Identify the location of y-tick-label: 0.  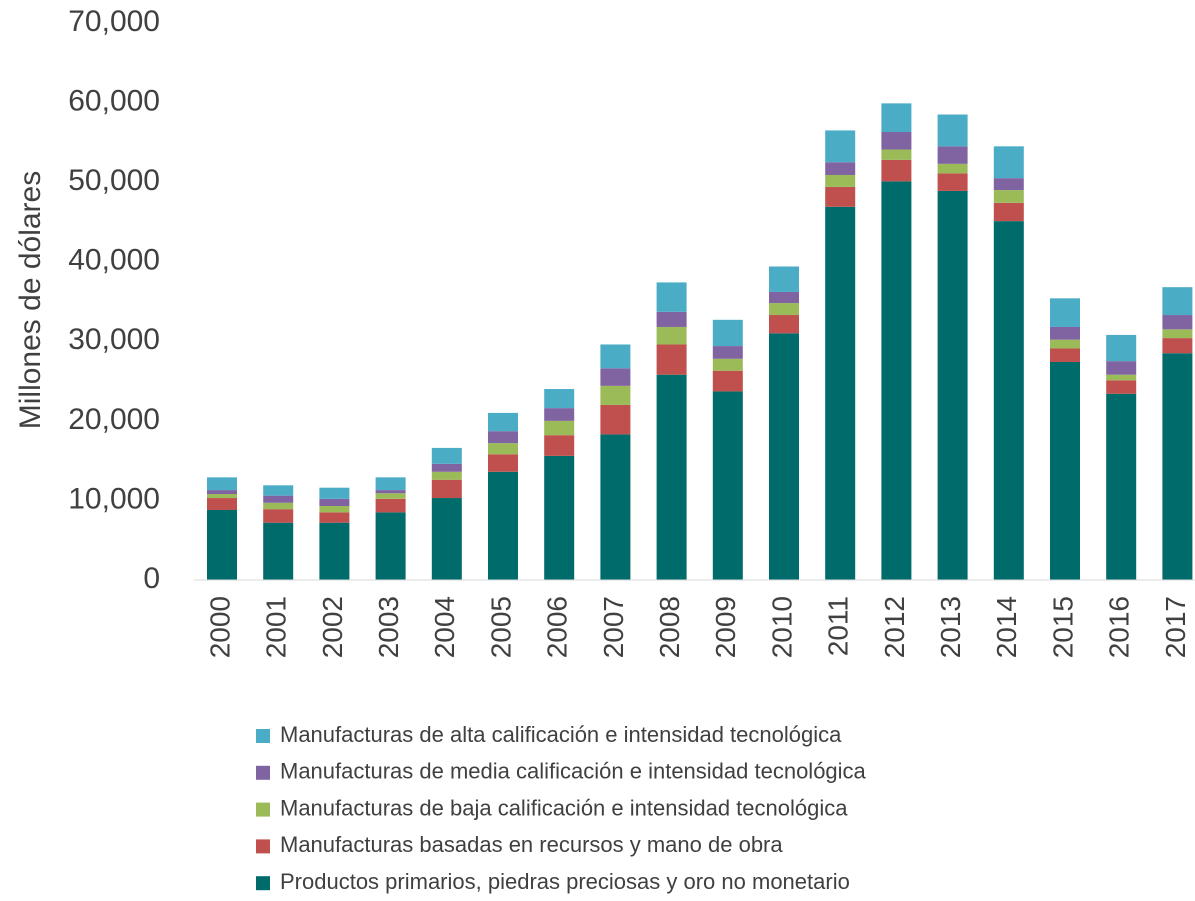
(151, 578).